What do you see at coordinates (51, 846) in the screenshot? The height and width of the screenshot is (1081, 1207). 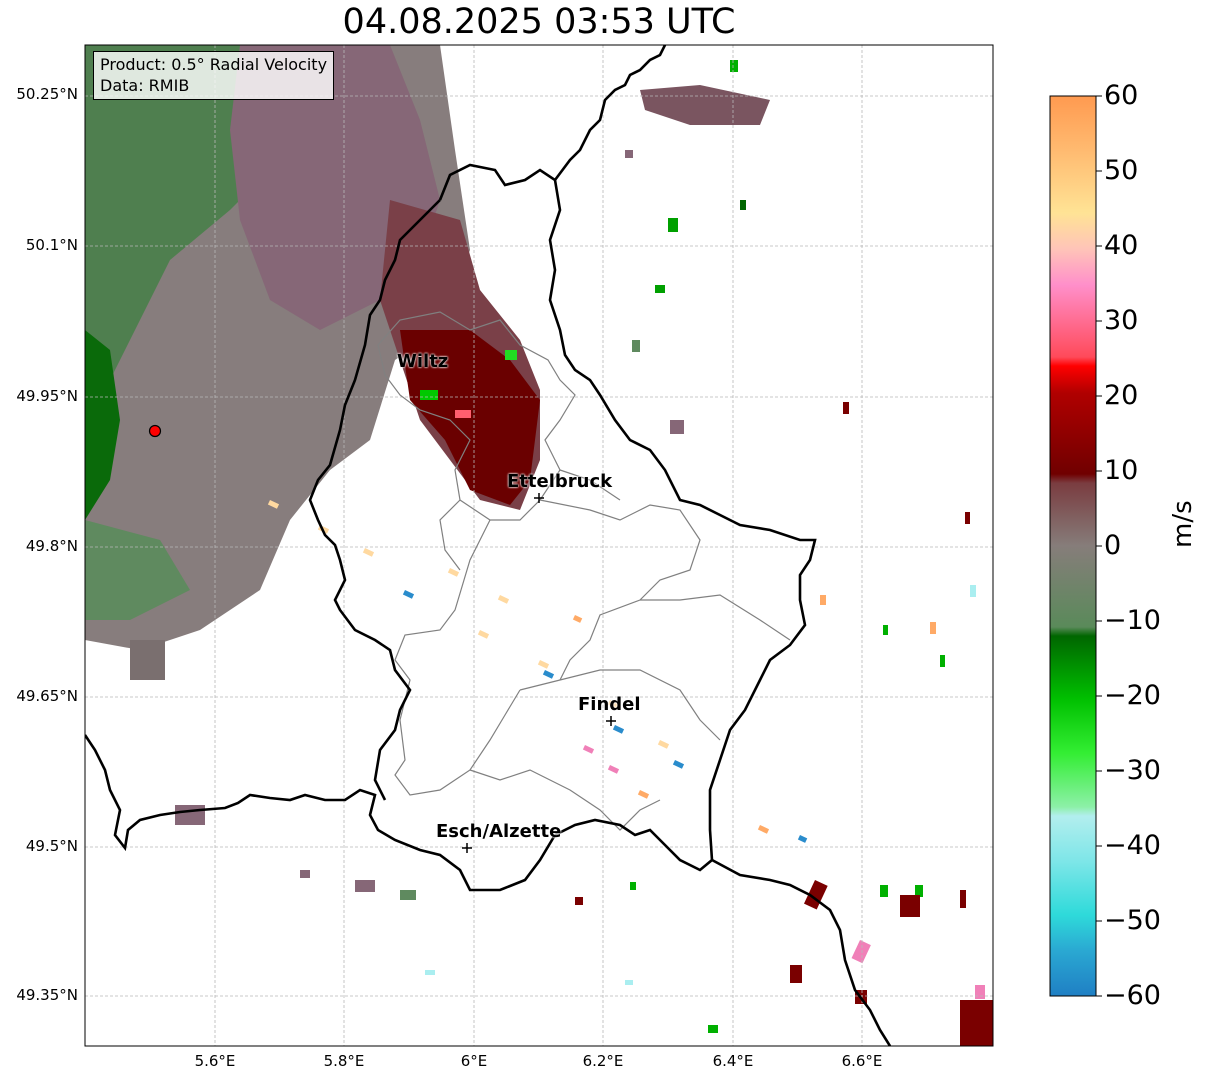 I see `lat-label: 49.5°N` at bounding box center [51, 846].